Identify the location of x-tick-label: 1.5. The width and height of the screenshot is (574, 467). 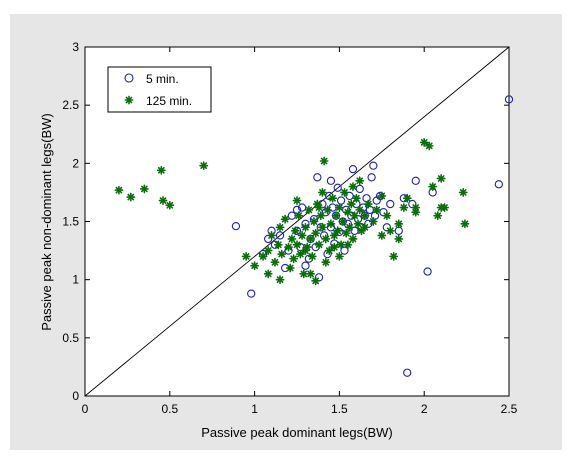
(339, 409).